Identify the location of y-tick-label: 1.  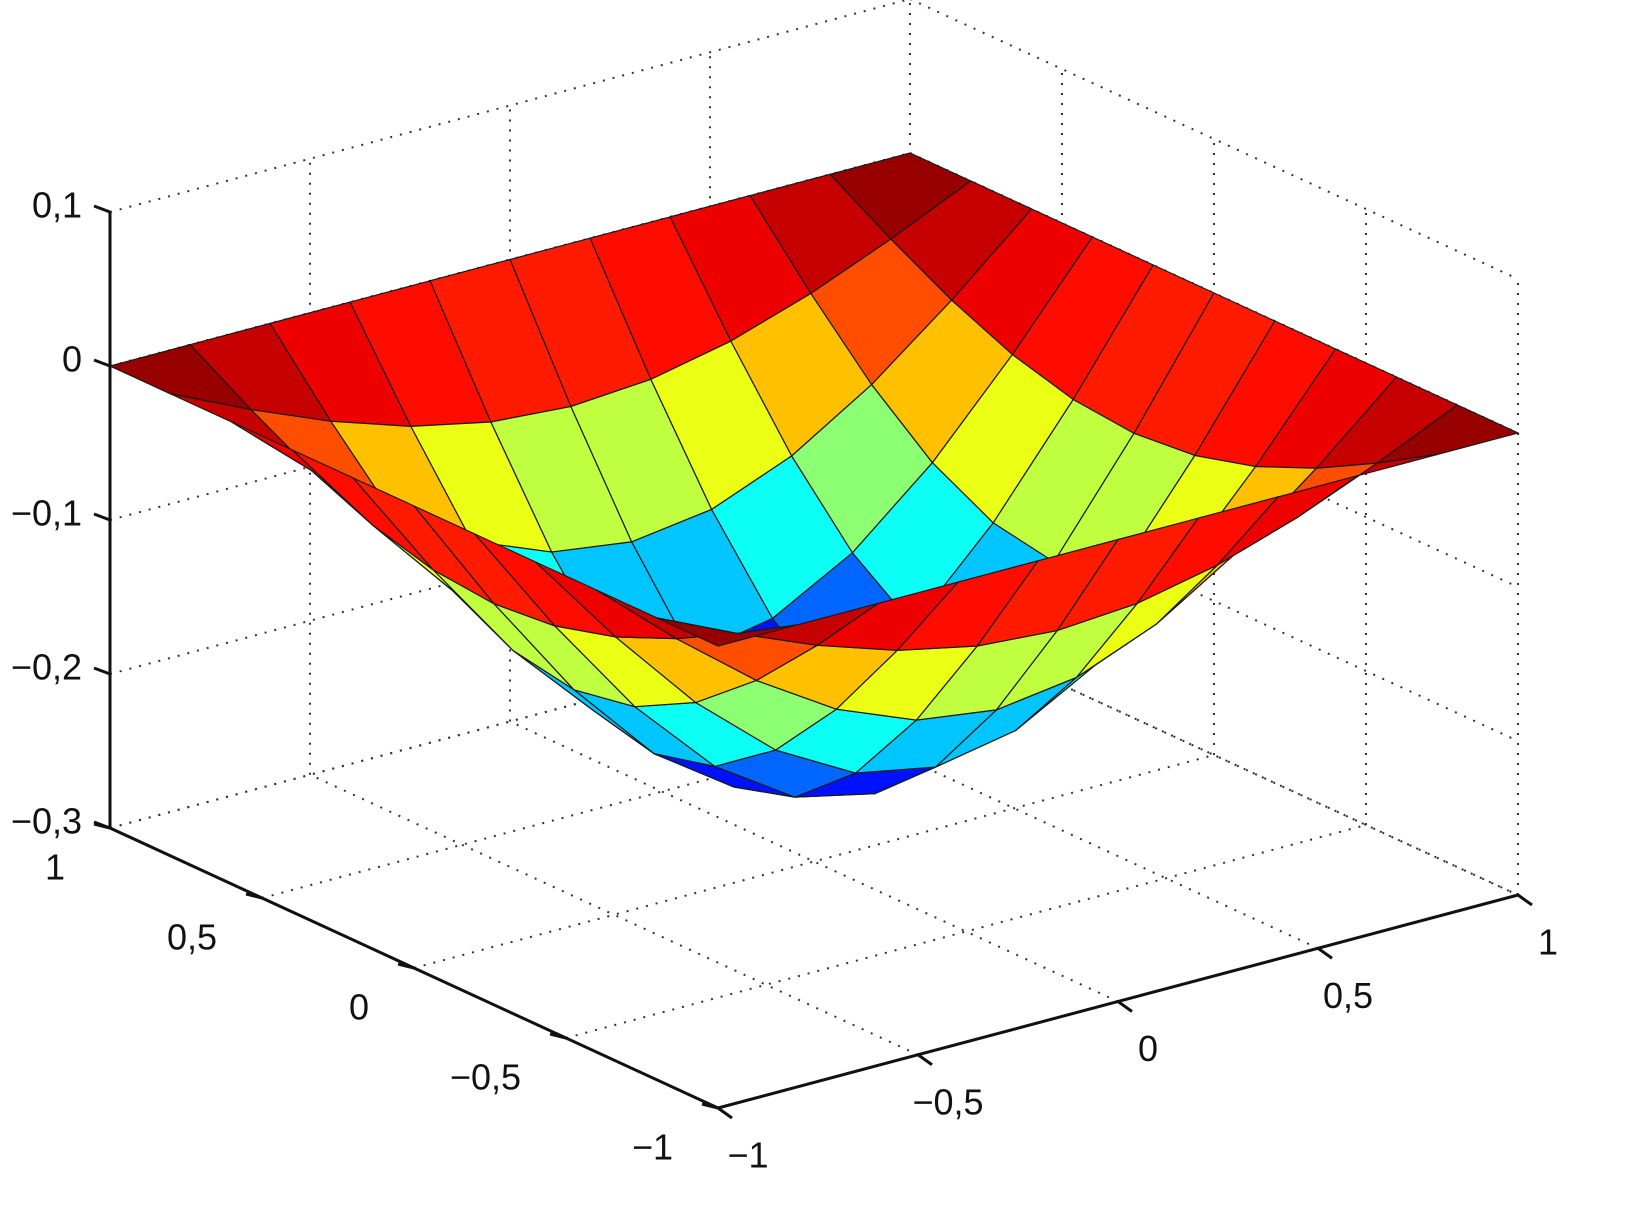
(55, 867).